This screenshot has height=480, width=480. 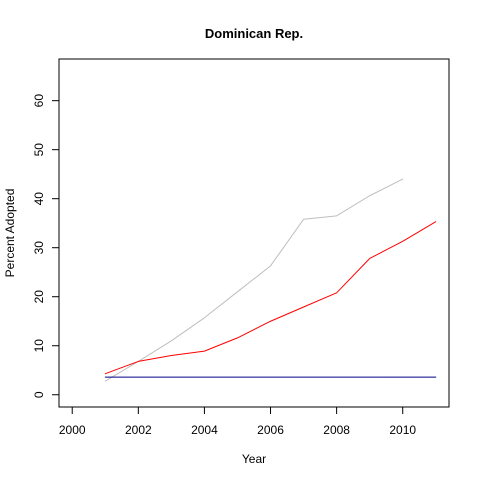 I want to click on y-tick-label: 40, so click(x=39, y=199).